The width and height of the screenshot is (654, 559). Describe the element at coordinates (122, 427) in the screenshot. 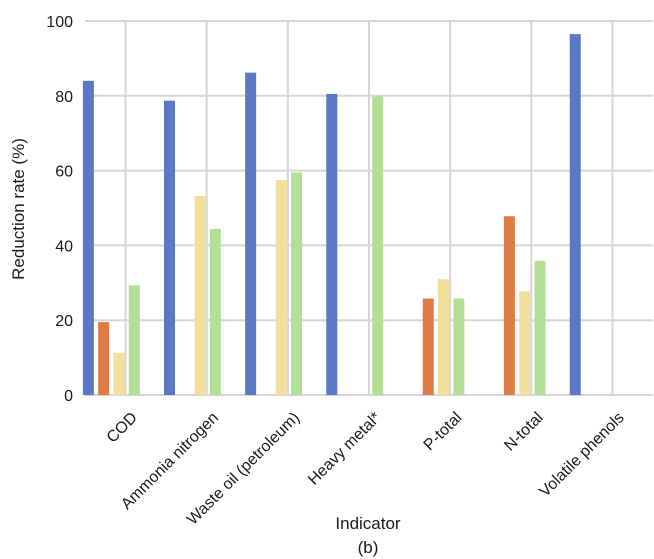

I see `x-tick-label: COD` at that location.